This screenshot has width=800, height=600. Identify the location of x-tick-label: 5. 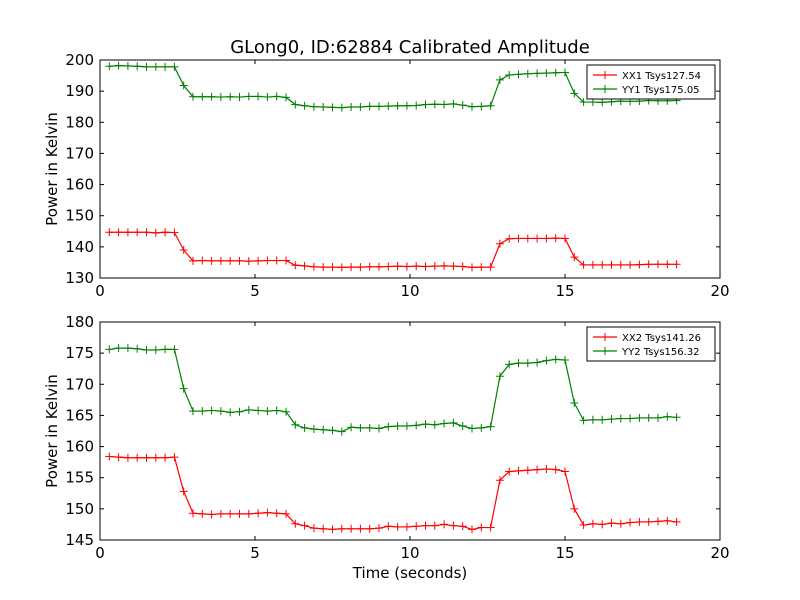
(255, 291).